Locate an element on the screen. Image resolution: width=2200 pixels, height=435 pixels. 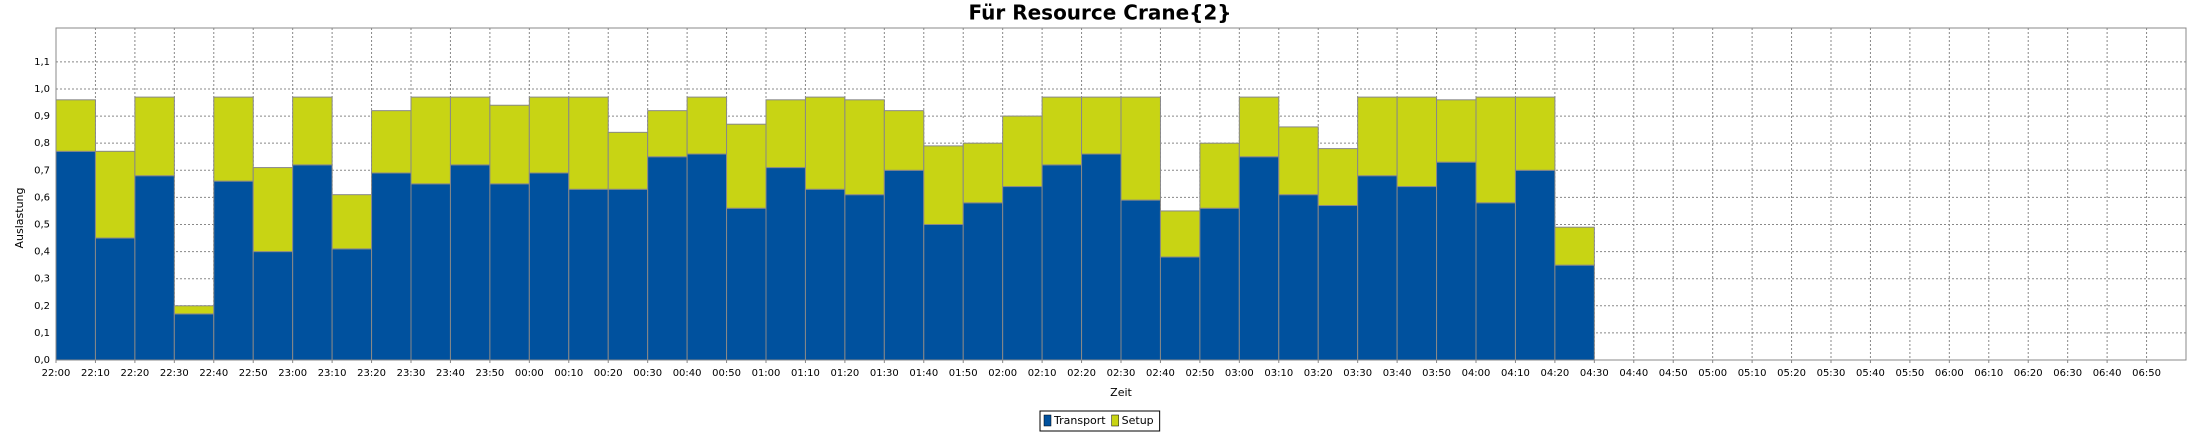
x-tick-label: 00:40 is located at coordinates (687, 373).